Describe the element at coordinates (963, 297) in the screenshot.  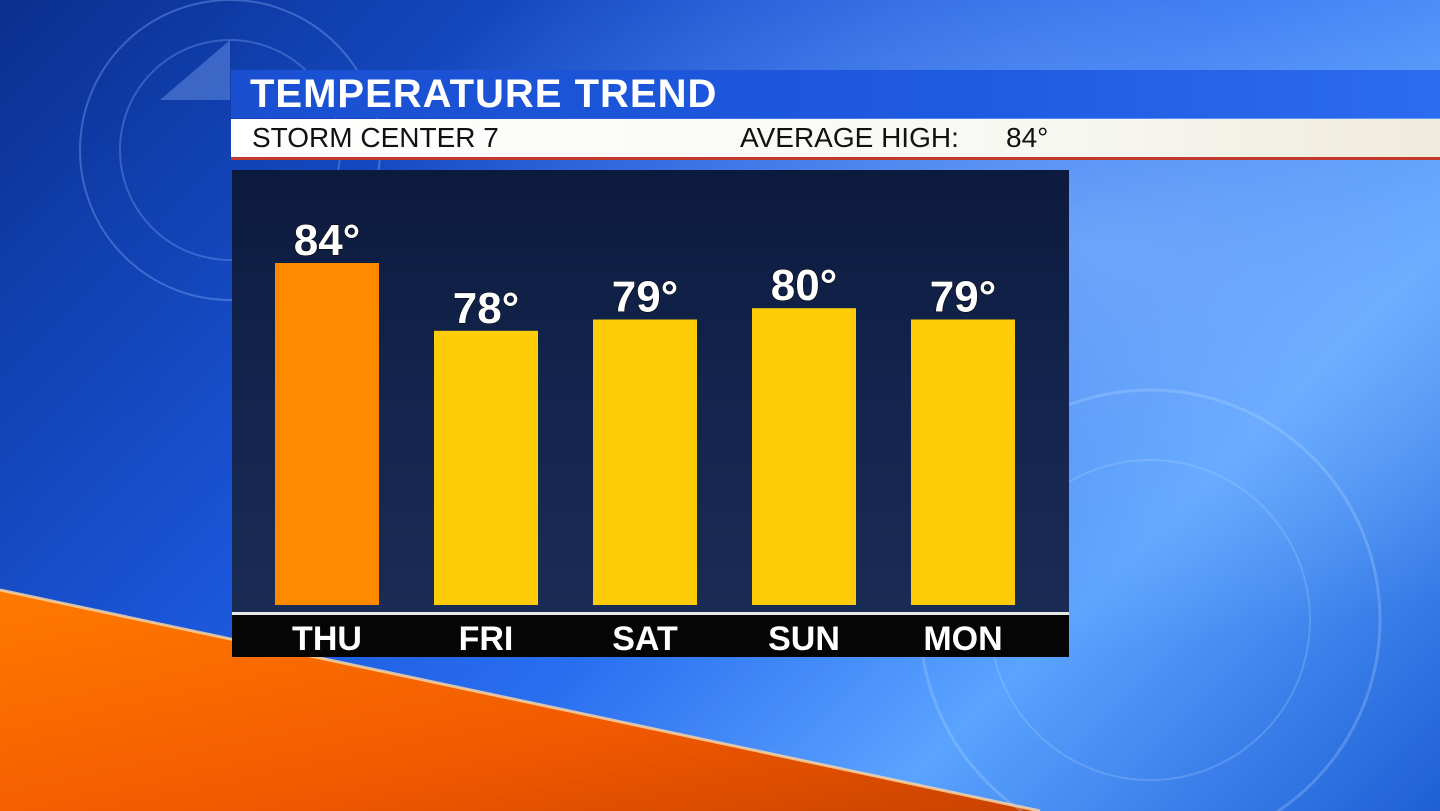
I see `value-label-mon: 79°` at that location.